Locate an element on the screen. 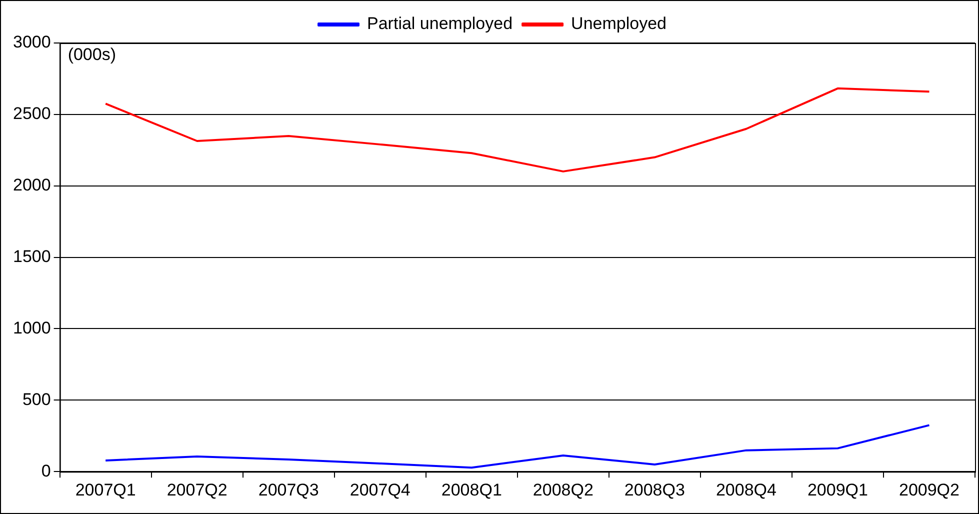 This screenshot has width=979, height=514. legend-label: Unemployed is located at coordinates (618, 24).